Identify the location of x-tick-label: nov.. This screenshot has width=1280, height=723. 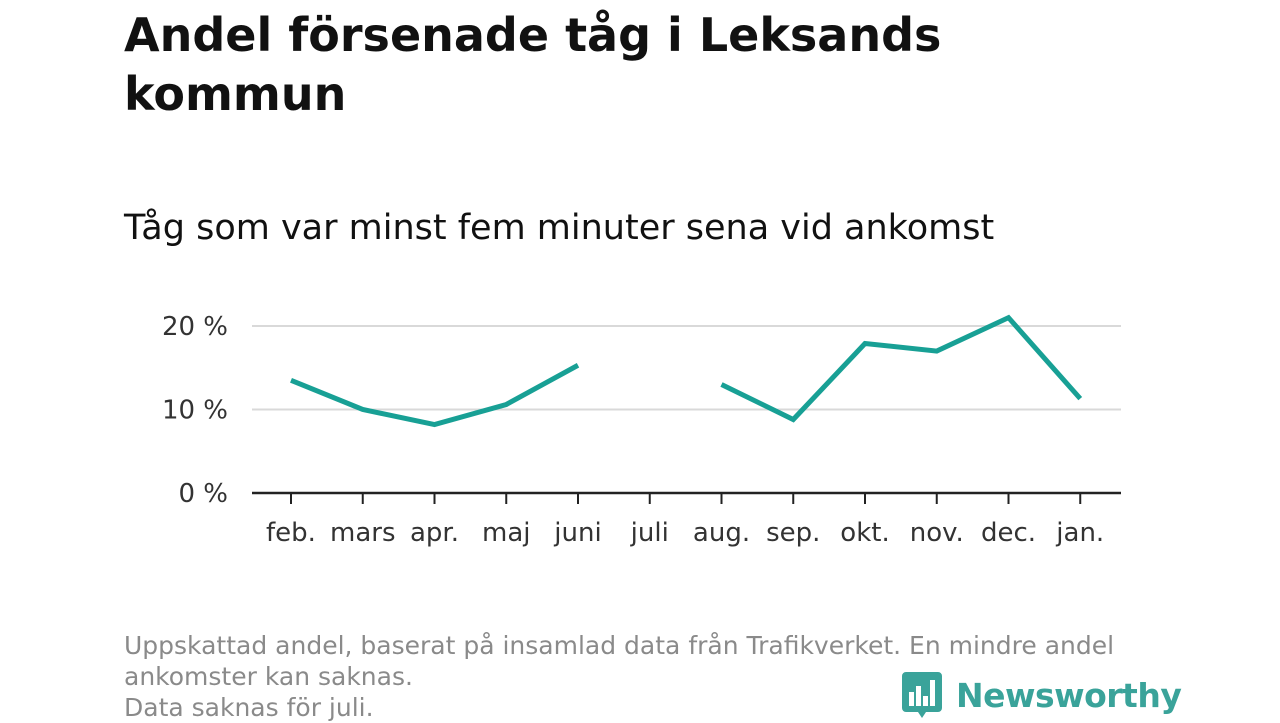
(937, 533).